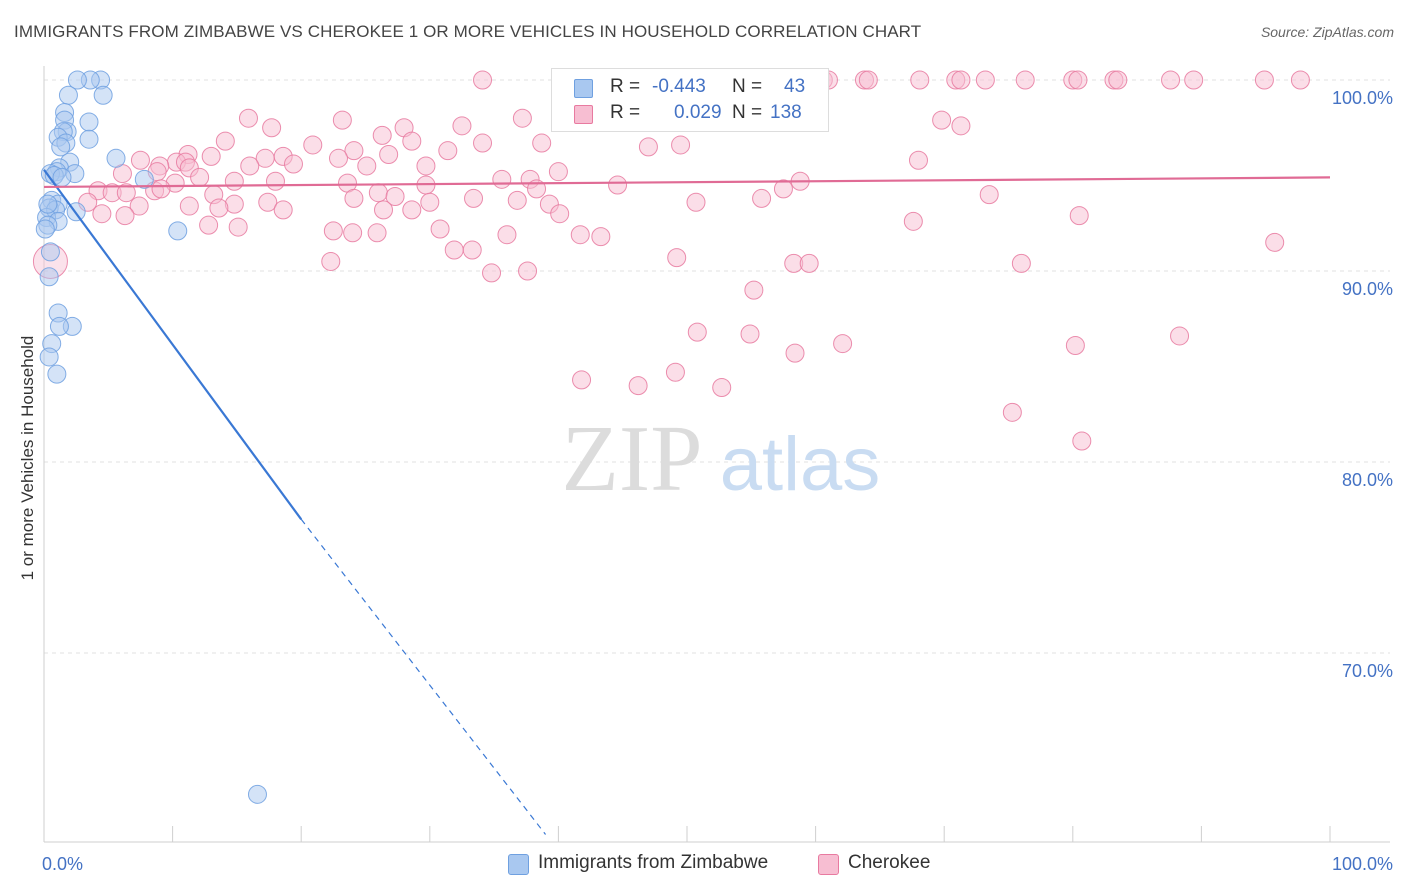  I want to click on watermark: ZIP atlas, so click(721, 459).